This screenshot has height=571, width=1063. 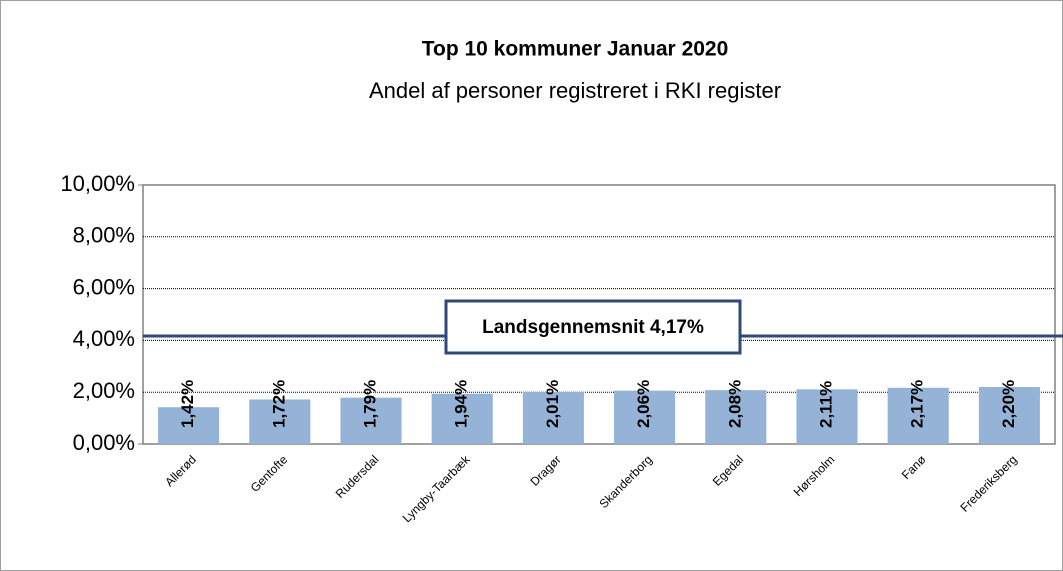 I want to click on y-tick-label: 8,00%, so click(x=104, y=235).